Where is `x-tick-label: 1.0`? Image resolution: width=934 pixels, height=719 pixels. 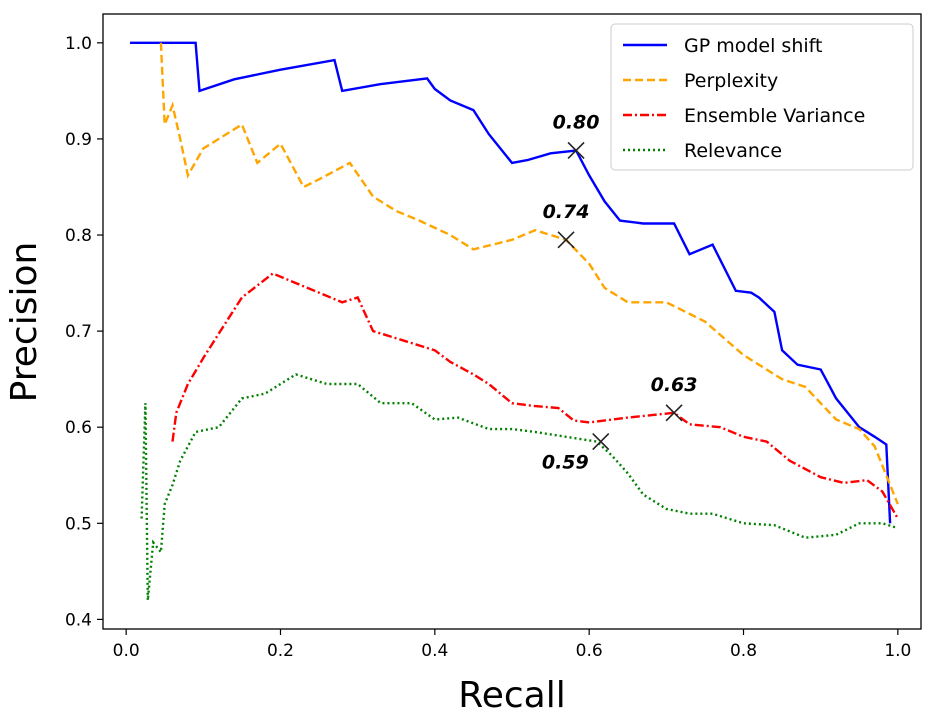 x-tick-label: 1.0 is located at coordinates (897, 651).